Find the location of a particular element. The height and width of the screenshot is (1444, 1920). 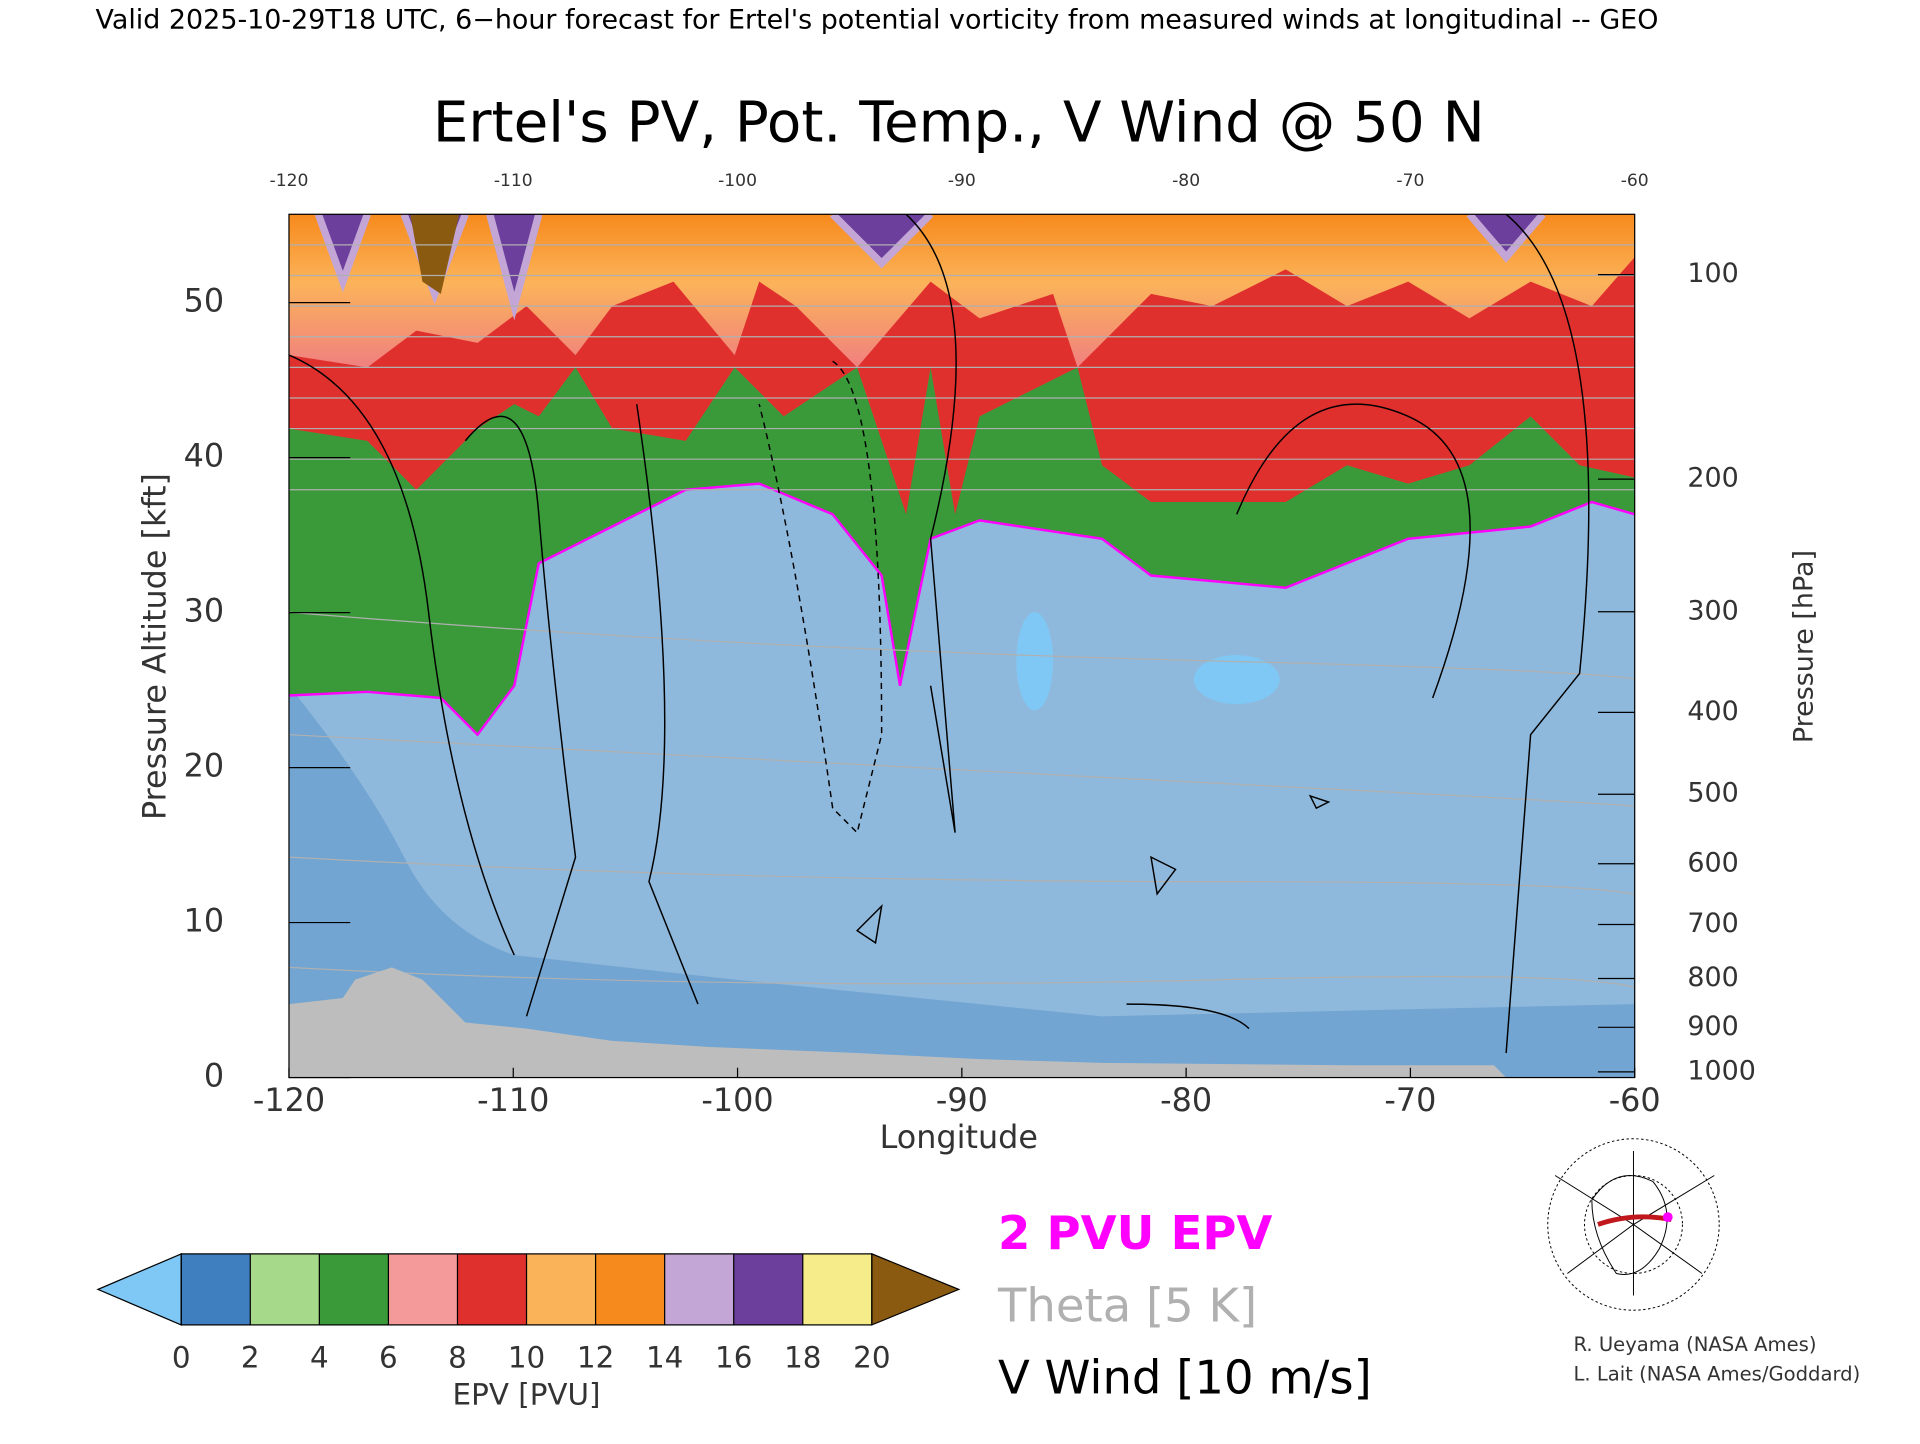

y-tick-label: 20 is located at coordinates (204, 766).